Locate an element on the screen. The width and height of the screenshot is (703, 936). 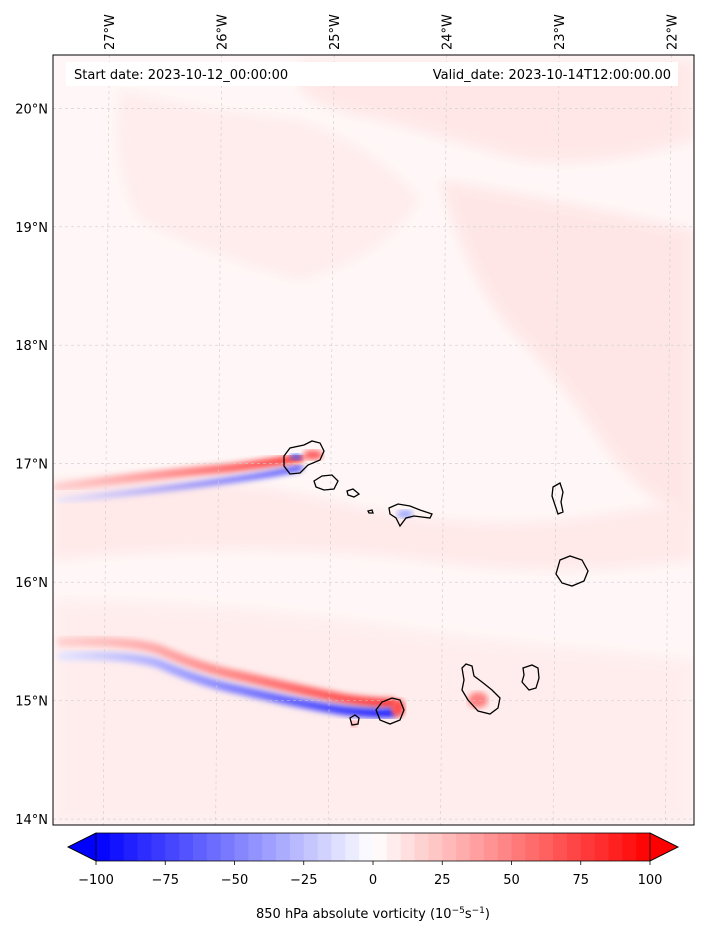
lat-tick-label: 16°N is located at coordinates (31, 583).